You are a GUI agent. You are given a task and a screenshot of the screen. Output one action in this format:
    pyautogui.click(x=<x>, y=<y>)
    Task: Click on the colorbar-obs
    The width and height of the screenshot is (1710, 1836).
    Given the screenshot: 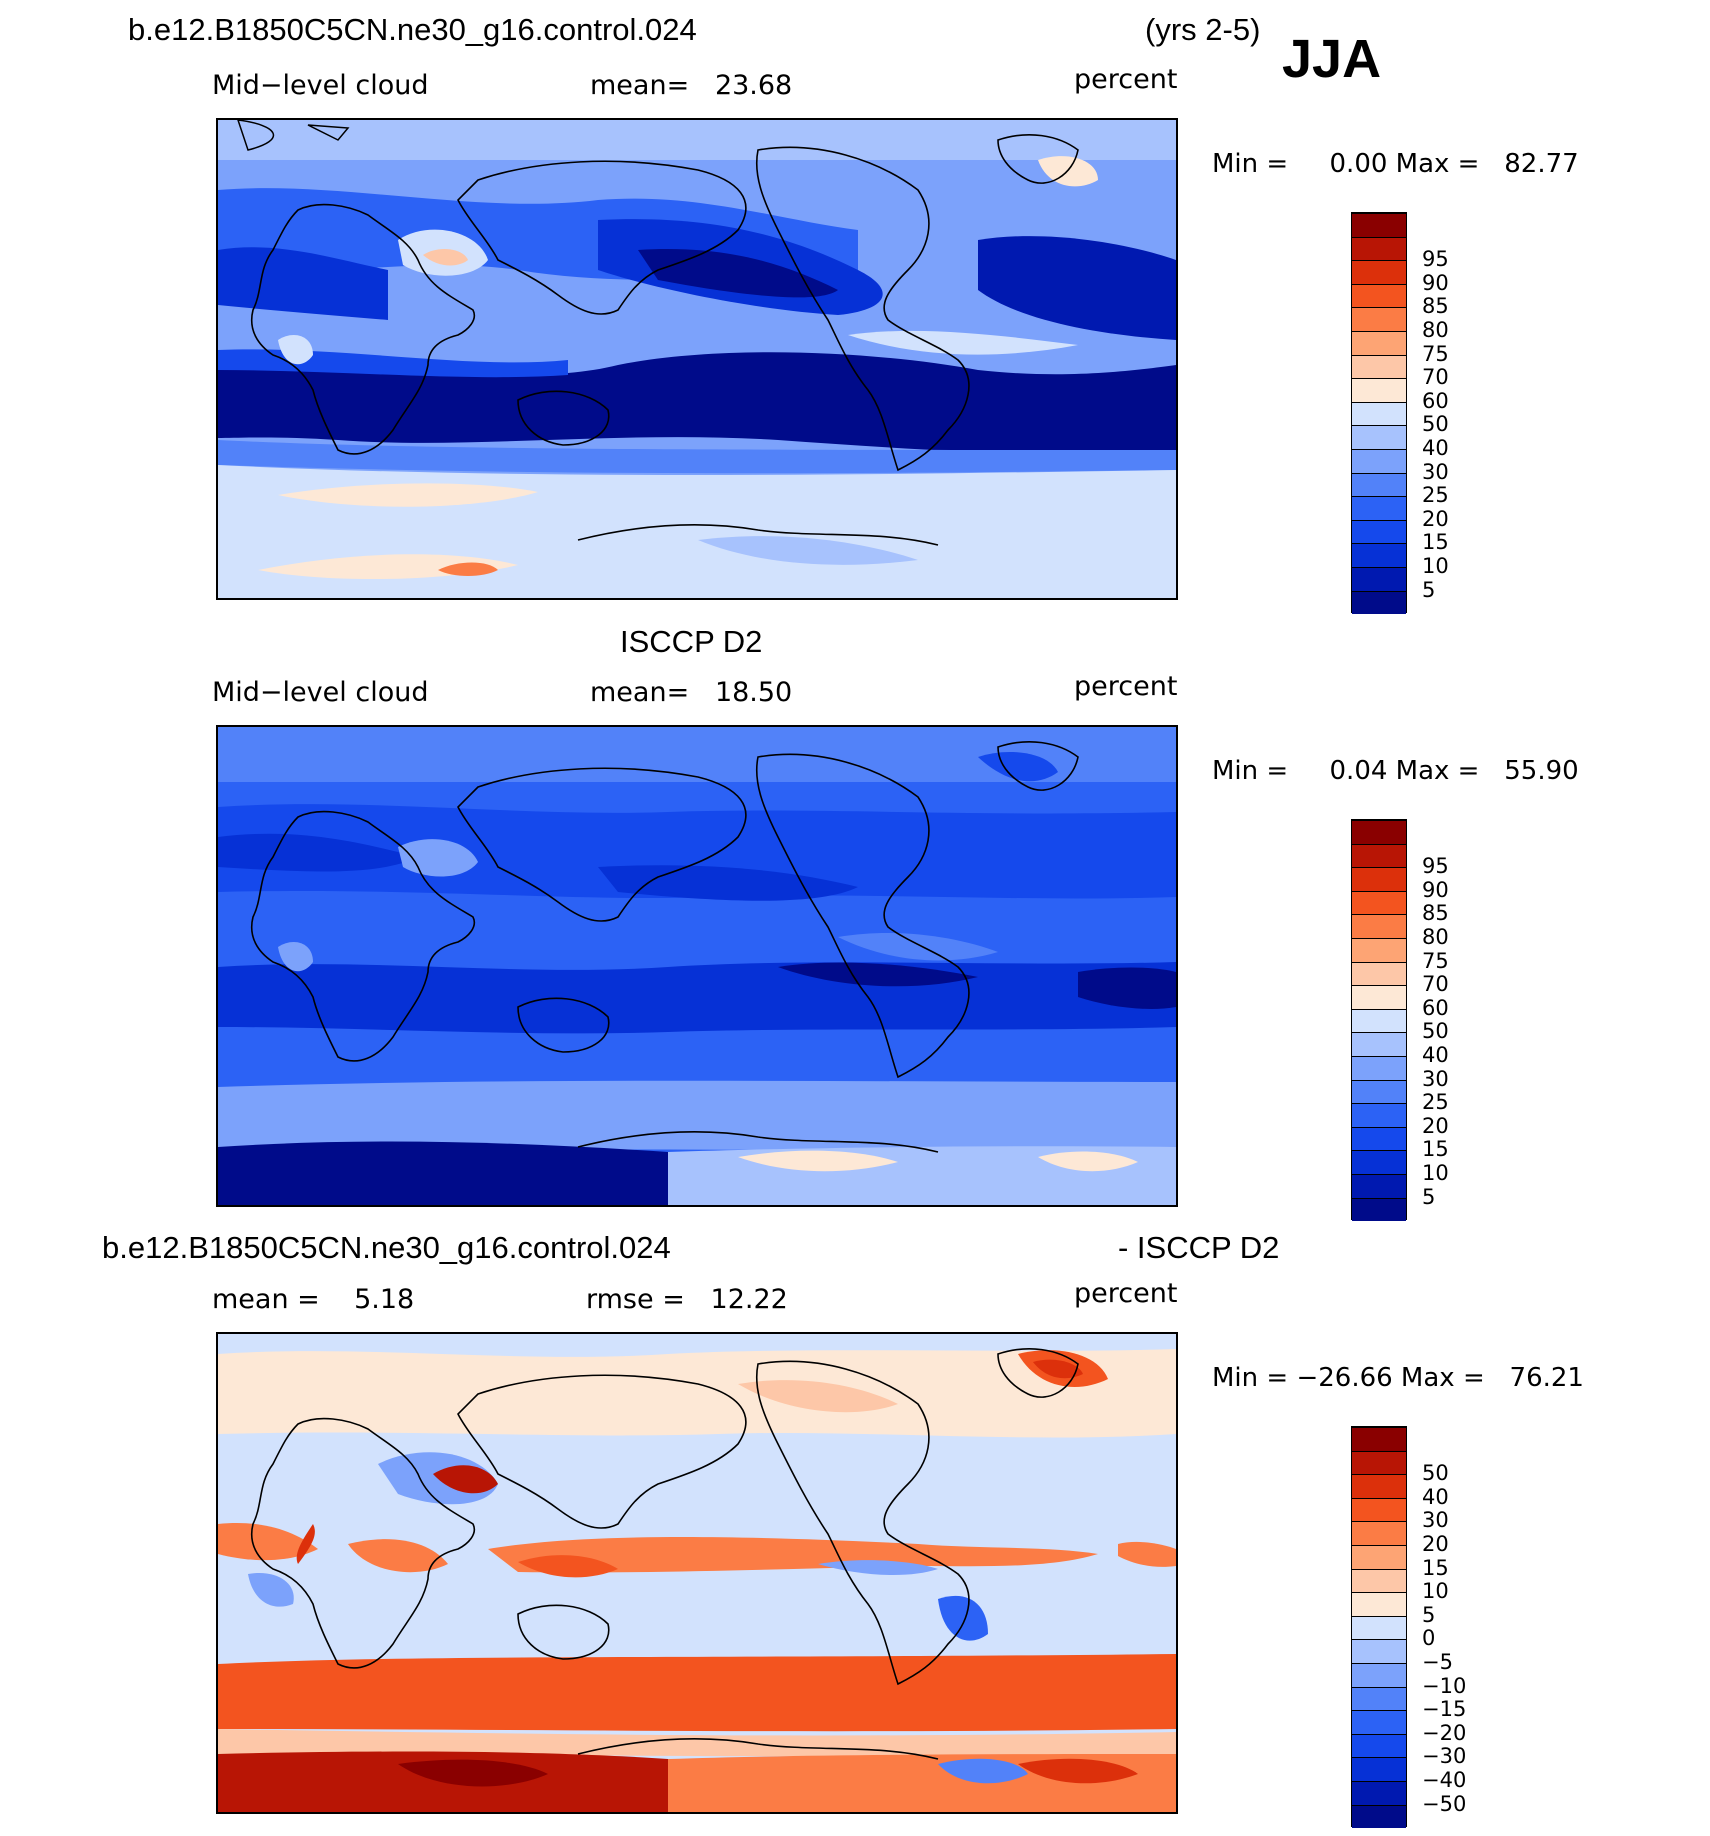 What is the action you would take?
    pyautogui.click(x=1379, y=1020)
    